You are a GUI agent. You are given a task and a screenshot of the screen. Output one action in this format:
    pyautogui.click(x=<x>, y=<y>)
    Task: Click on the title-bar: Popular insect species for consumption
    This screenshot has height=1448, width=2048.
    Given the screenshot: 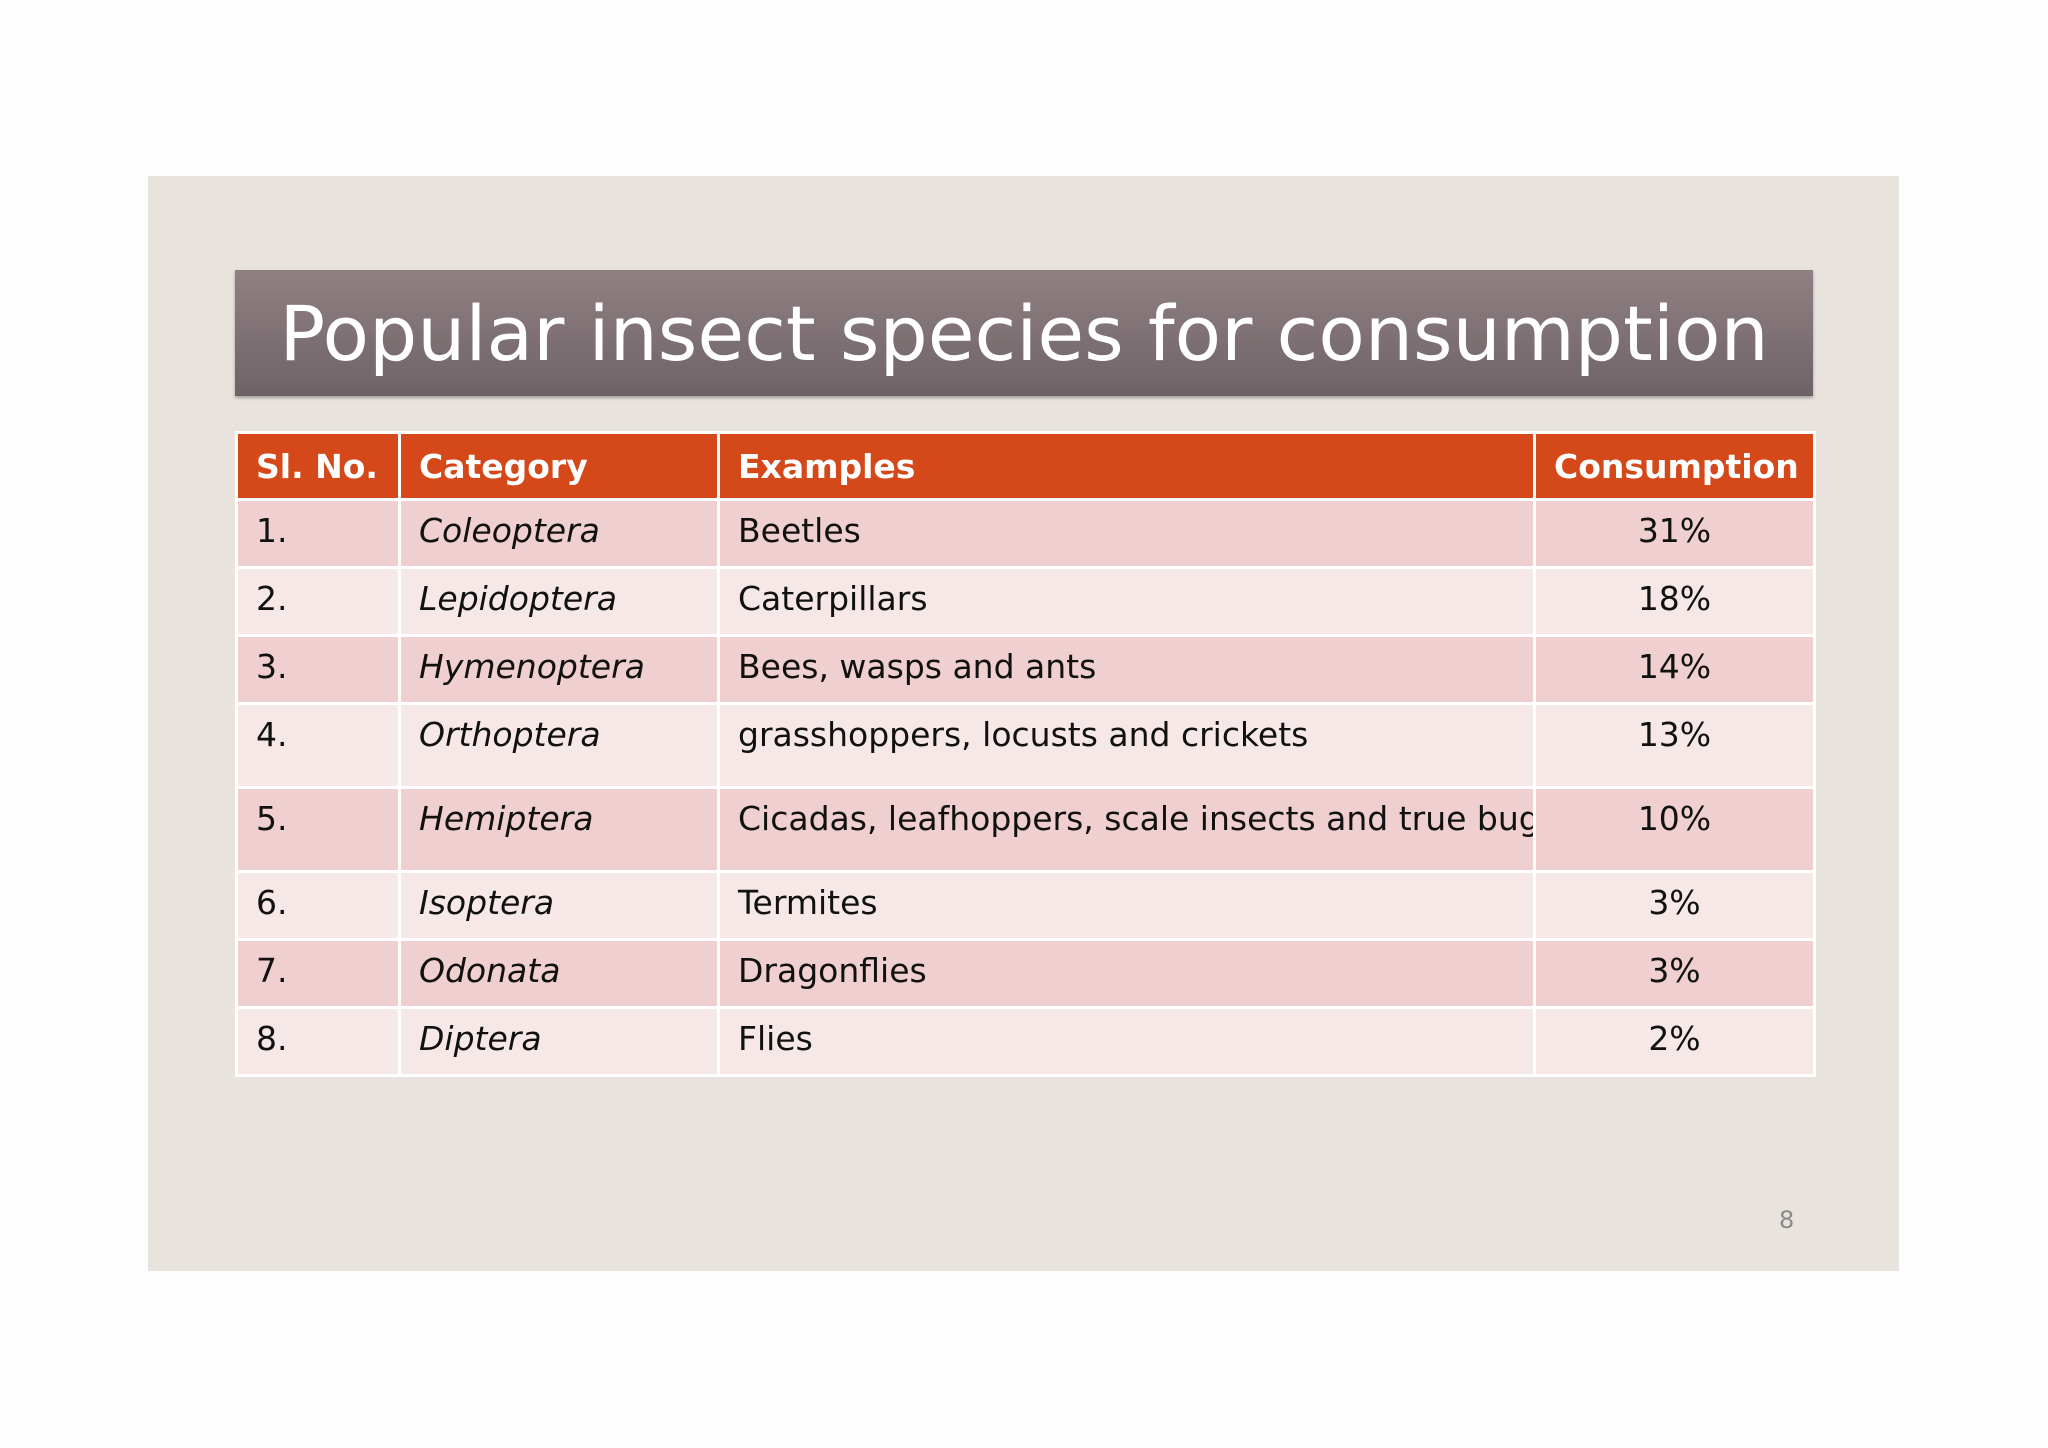 What is the action you would take?
    pyautogui.click(x=1024, y=333)
    